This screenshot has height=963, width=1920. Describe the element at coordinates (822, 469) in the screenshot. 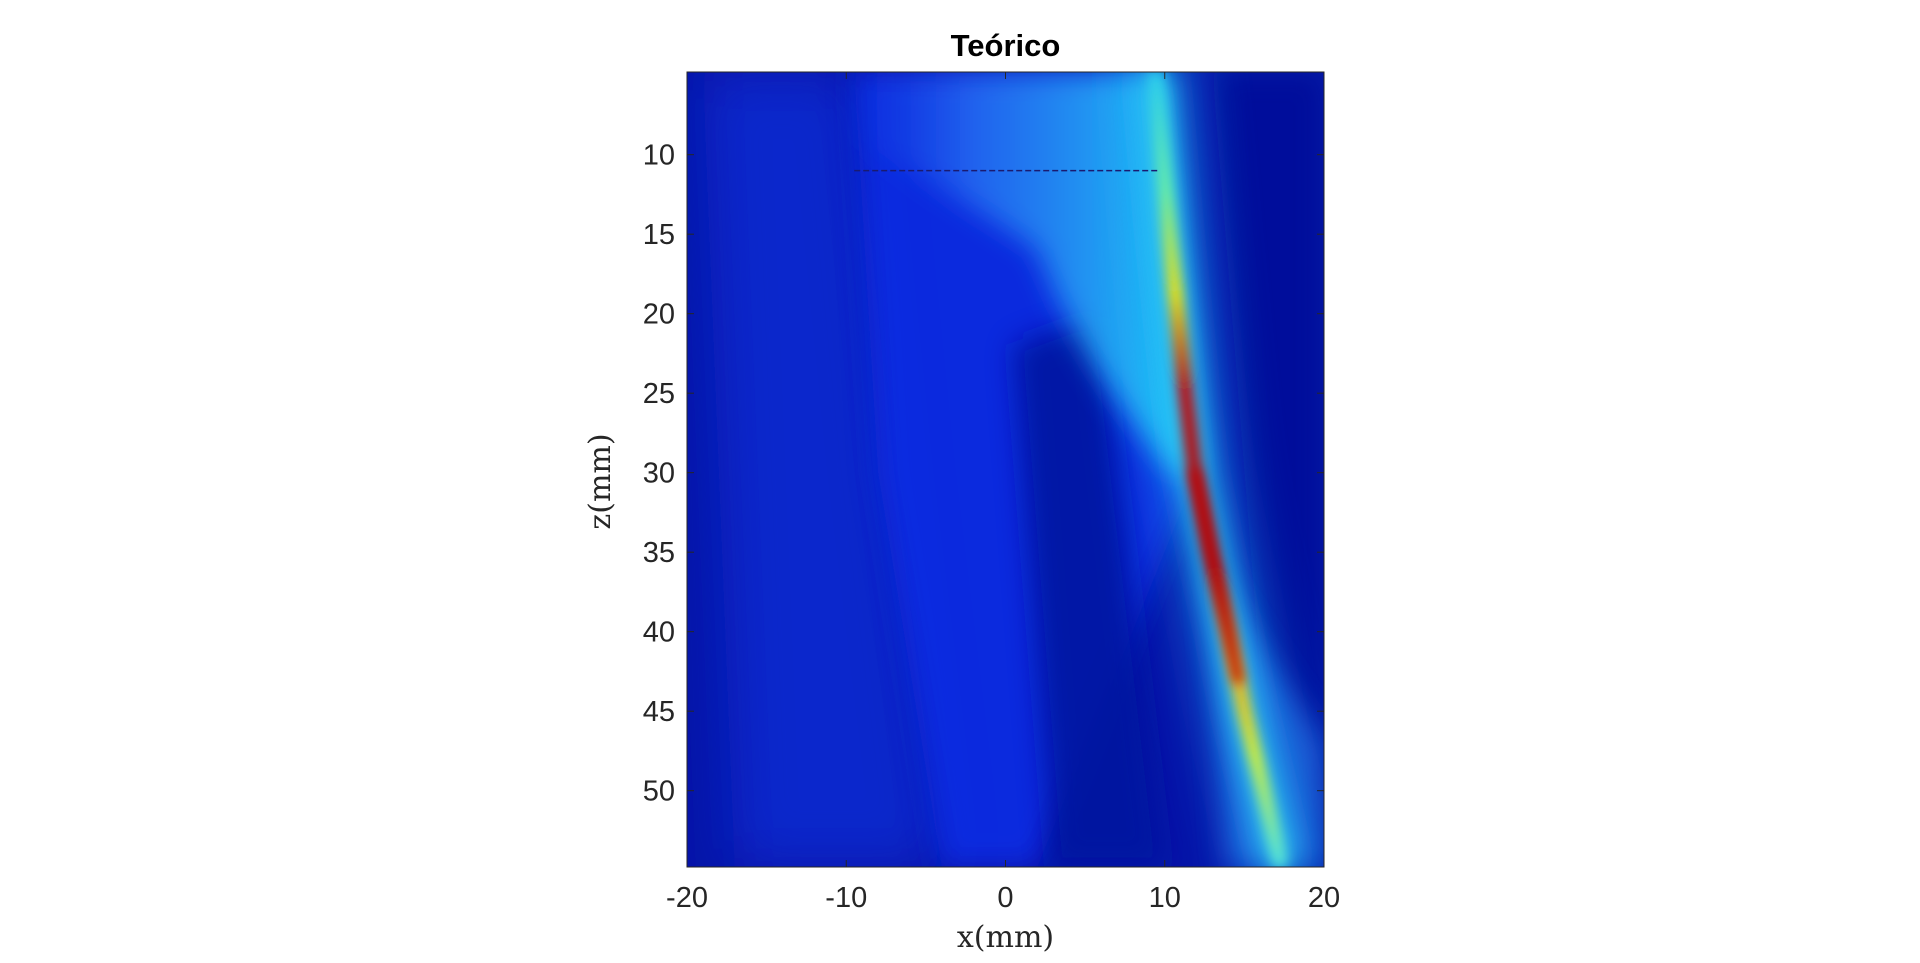

I see `side-lobe-left` at that location.